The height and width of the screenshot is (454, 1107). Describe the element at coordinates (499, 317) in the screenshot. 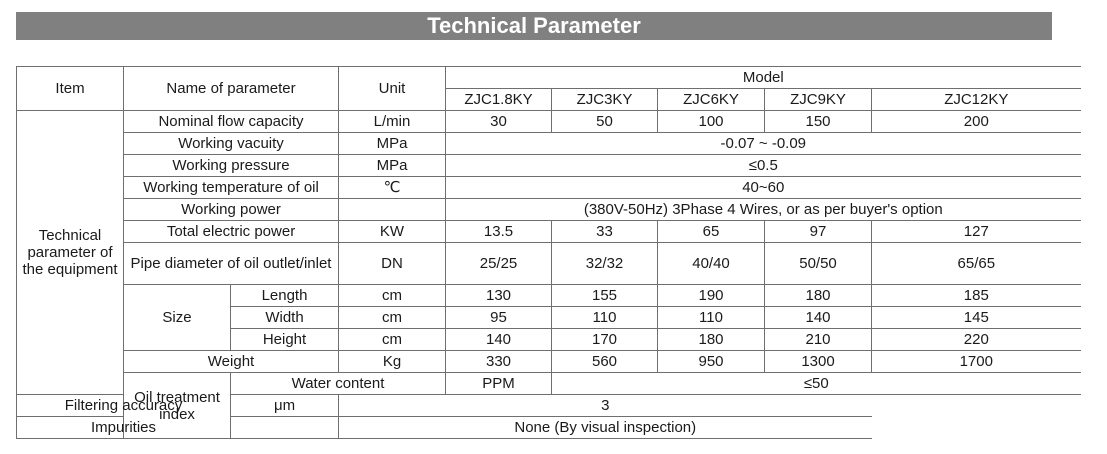

I see `param-value: 95` at that location.